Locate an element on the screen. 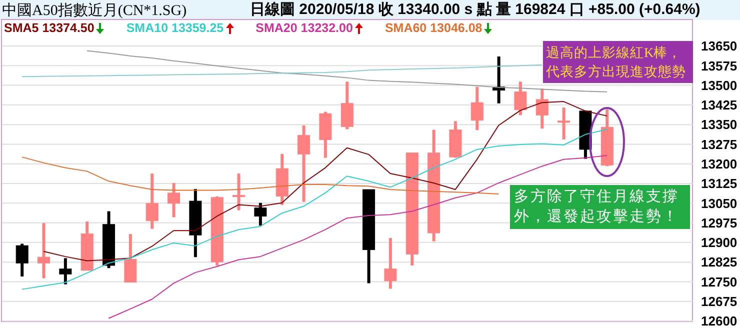 The image size is (740, 329). y-tick-label: 13050 is located at coordinates (719, 203).